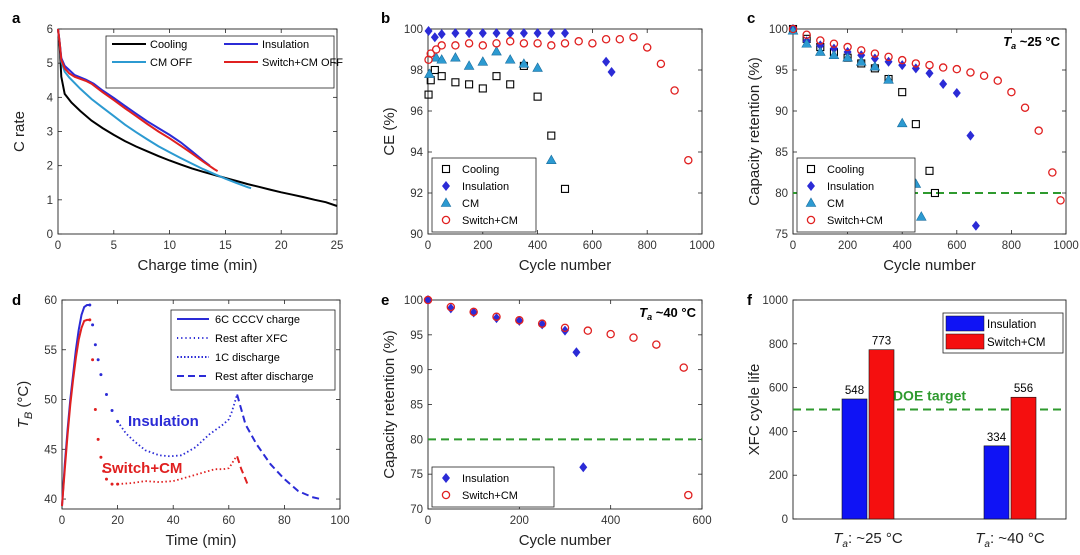 The width and height of the screenshot is (1080, 555). Describe the element at coordinates (50, 167) in the screenshot. I see `y-tick-label: 2` at that location.